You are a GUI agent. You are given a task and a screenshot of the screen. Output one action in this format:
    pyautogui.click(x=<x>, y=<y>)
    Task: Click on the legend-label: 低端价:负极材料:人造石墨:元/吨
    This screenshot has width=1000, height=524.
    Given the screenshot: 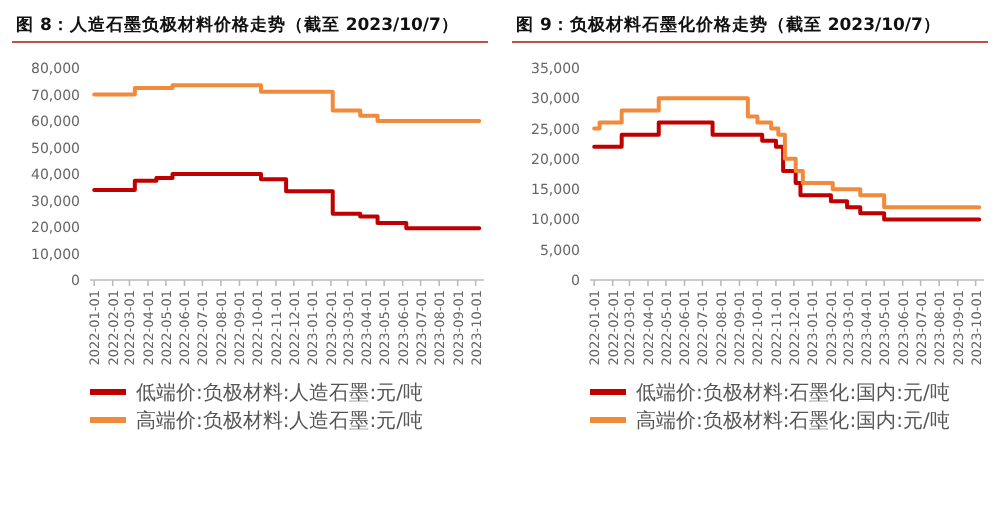 What is the action you would take?
    pyautogui.click(x=279, y=393)
    